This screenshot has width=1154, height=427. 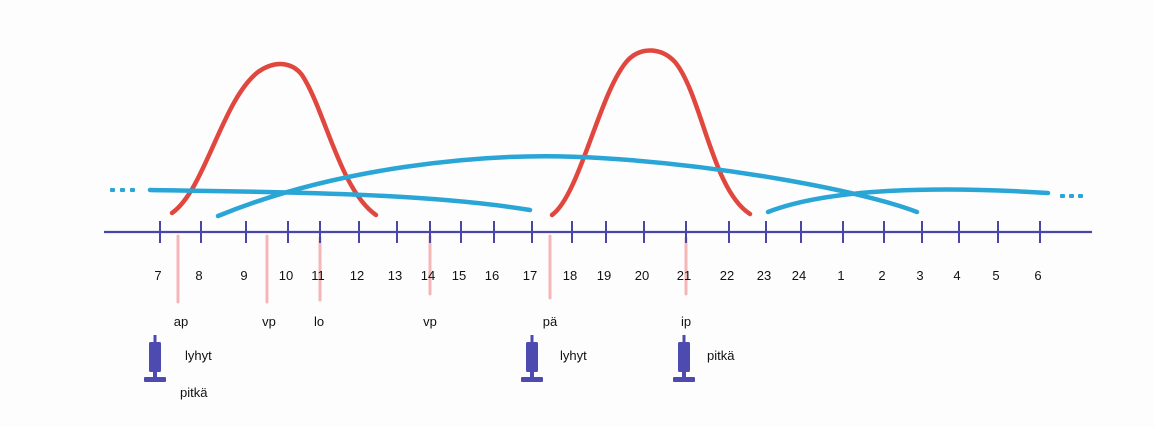 What do you see at coordinates (882, 275) in the screenshot?
I see `hour-label: 2` at bounding box center [882, 275].